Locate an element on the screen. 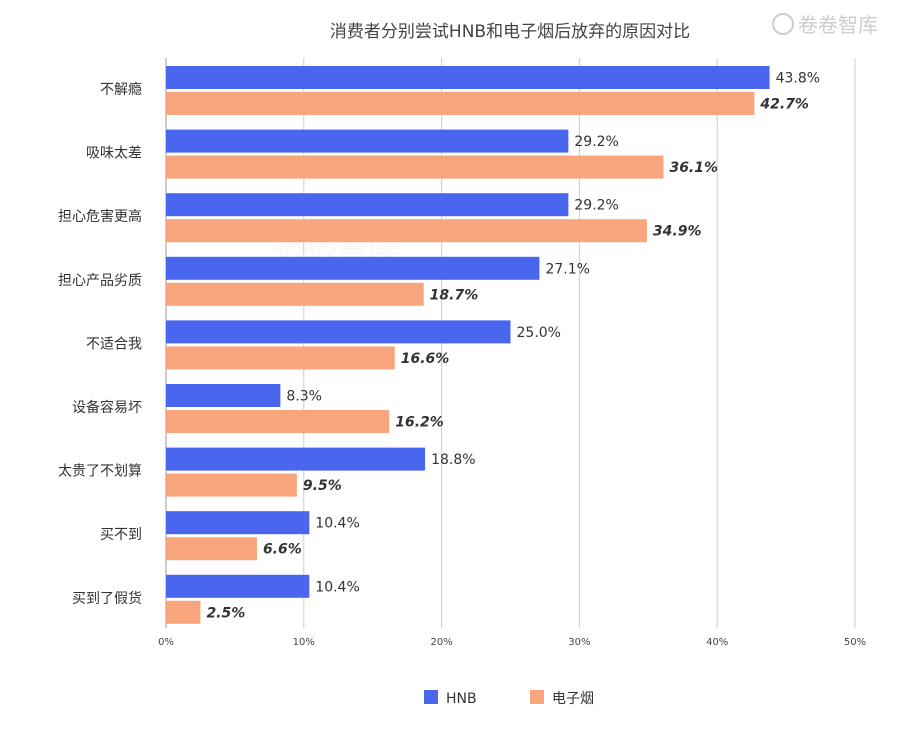 The image size is (900, 742). data-label-ecig: 34.9% is located at coordinates (677, 232).